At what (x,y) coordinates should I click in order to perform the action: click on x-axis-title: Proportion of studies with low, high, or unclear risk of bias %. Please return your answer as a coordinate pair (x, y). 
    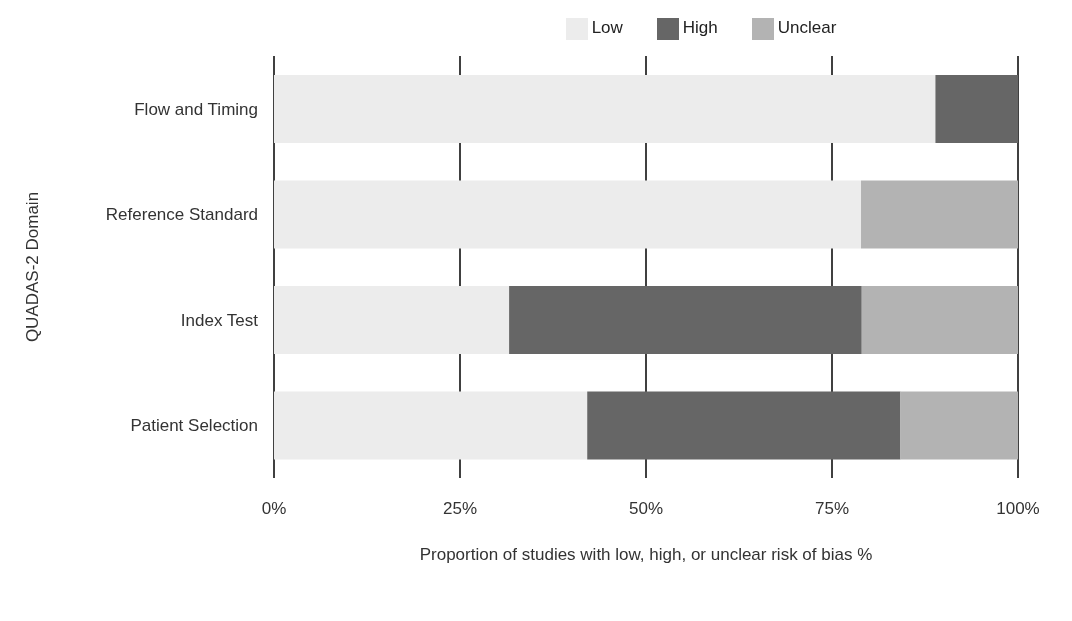
    Looking at the image, I should click on (646, 554).